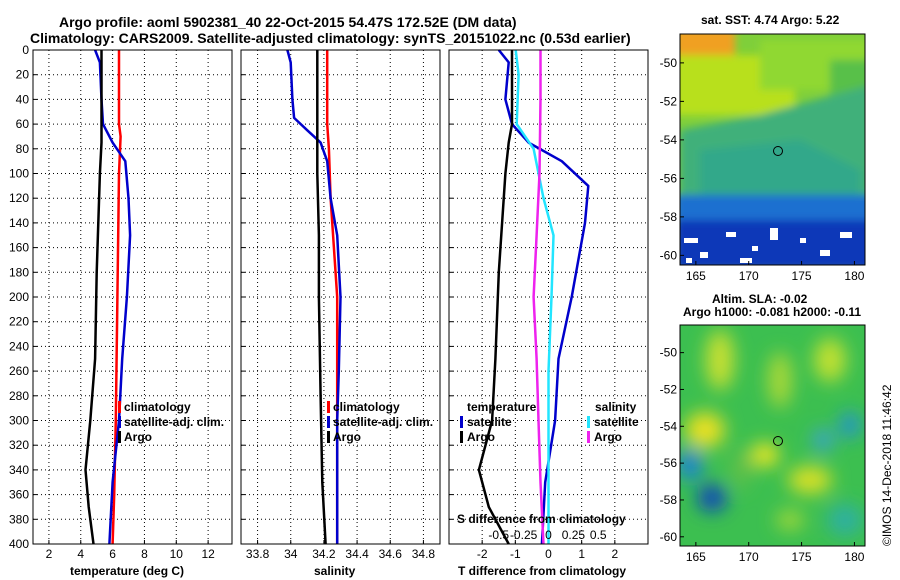  I want to click on y-tick-label: 20, so click(23, 75).